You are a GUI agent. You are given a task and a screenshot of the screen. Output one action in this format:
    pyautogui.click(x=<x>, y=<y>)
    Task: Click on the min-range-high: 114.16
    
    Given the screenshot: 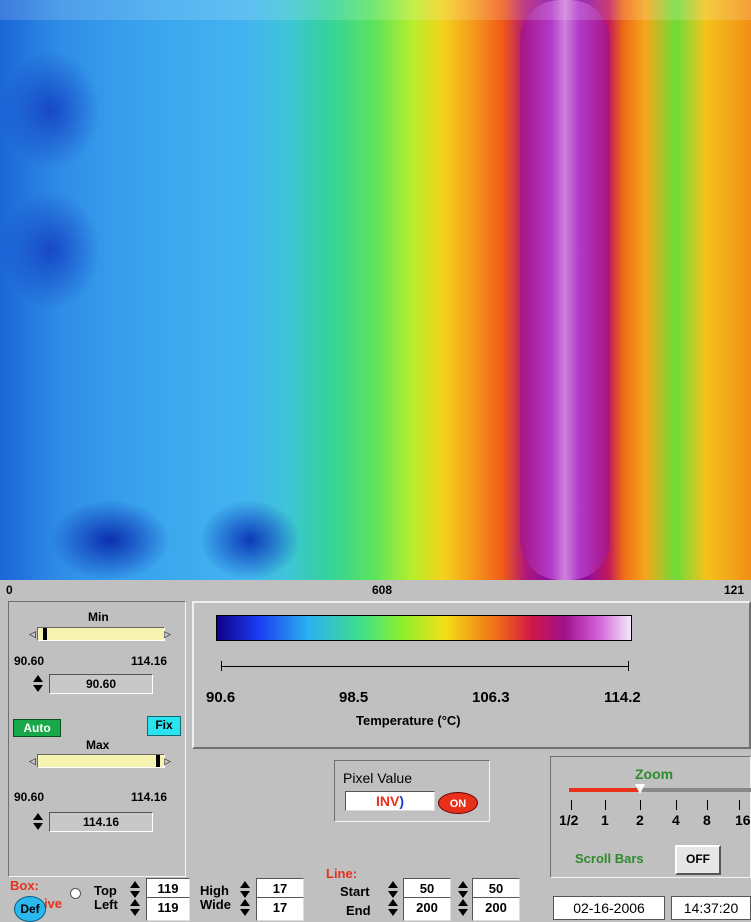 What is the action you would take?
    pyautogui.click(x=149, y=661)
    